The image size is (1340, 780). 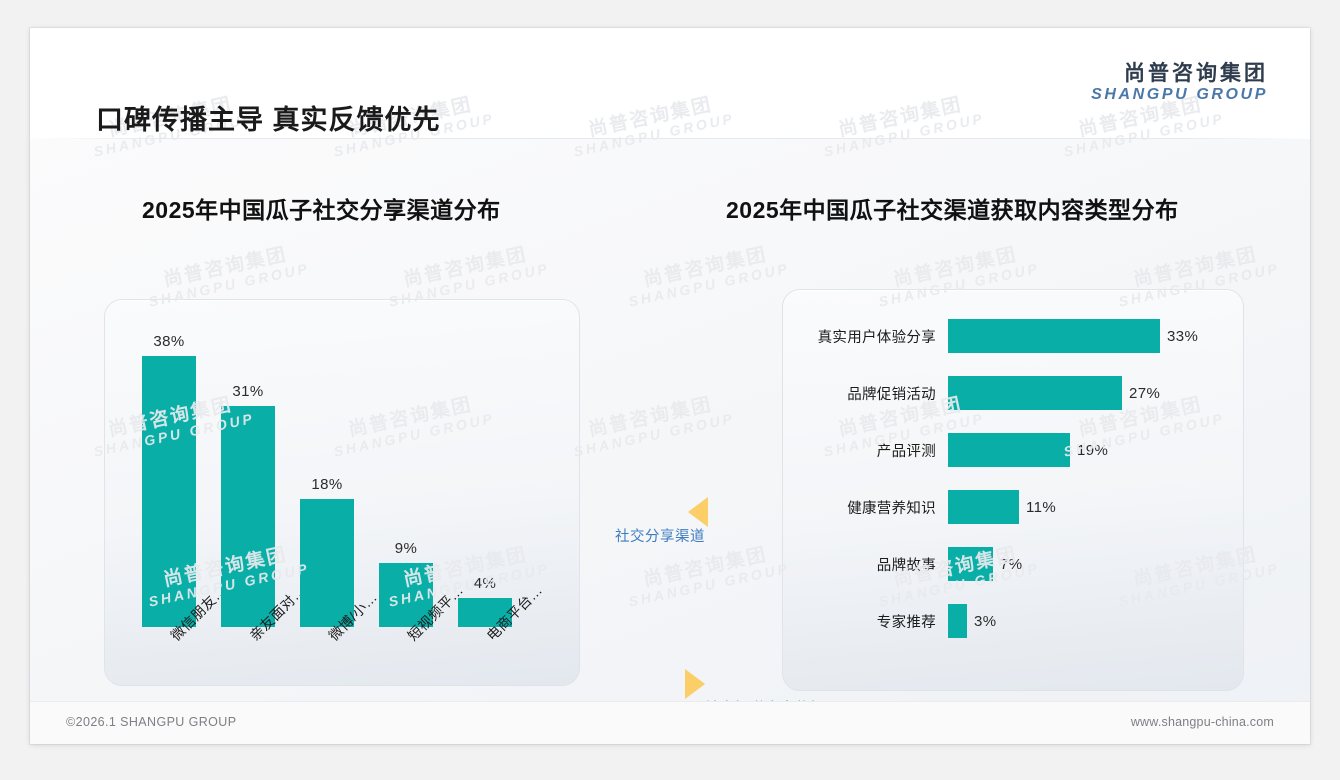 I want to click on footer-copyright: ©2026.1 SHANGPU GROUP, so click(x=151, y=722).